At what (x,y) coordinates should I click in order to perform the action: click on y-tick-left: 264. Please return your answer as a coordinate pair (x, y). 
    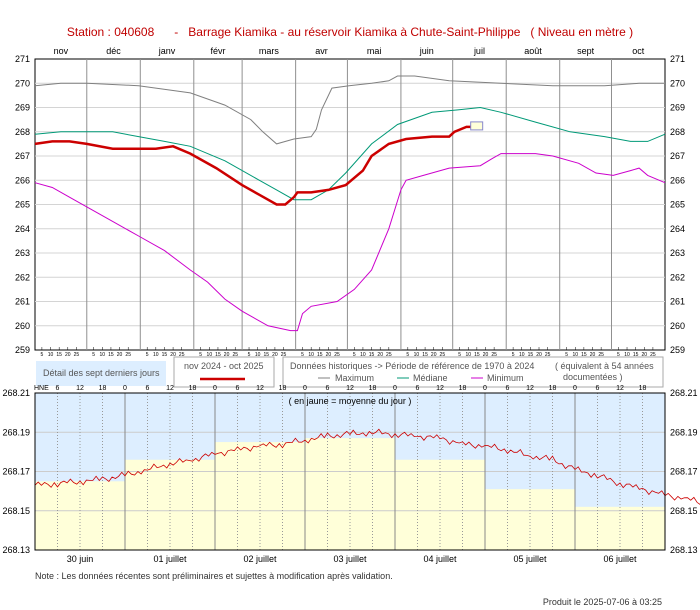
    Looking at the image, I should click on (22, 229).